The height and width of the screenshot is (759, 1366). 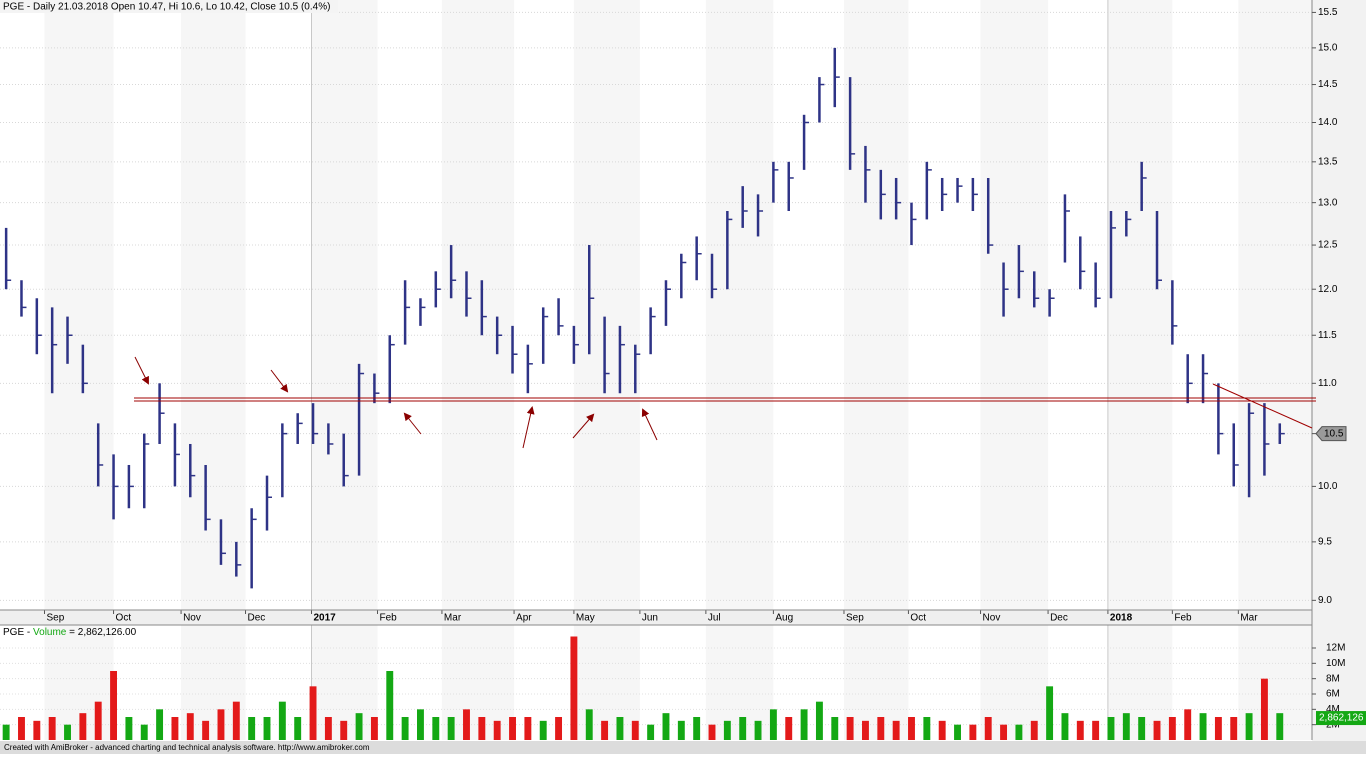 I want to click on x-tick-label: 2018, so click(x=1121, y=618).